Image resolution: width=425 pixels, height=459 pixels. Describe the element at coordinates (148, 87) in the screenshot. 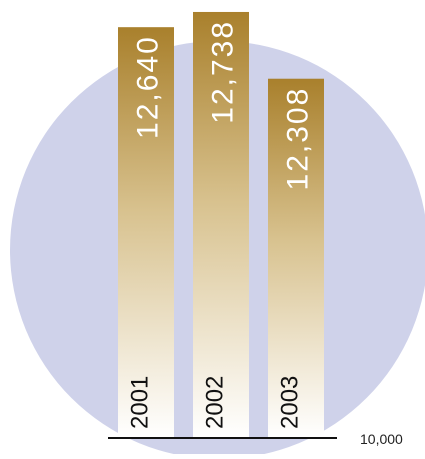

I see `value-label-2001: 12,640` at that location.